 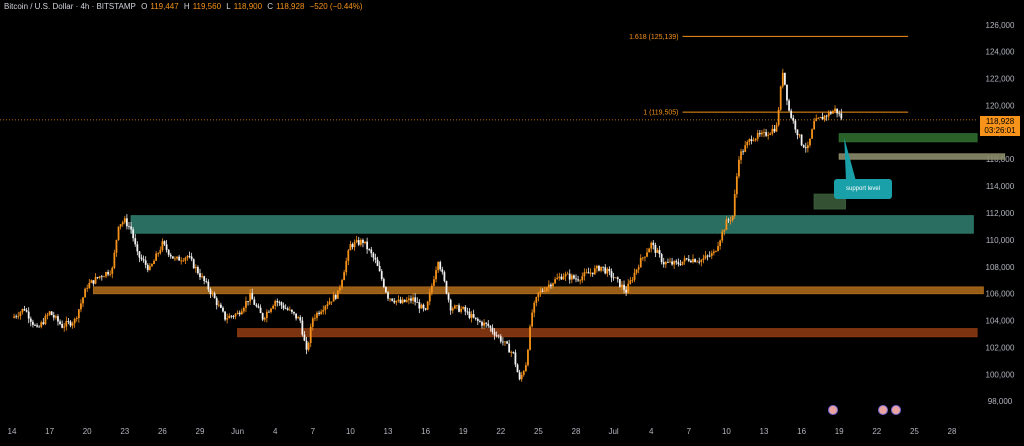 What do you see at coordinates (162, 431) in the screenshot?
I see `x-tick-label: 26` at bounding box center [162, 431].